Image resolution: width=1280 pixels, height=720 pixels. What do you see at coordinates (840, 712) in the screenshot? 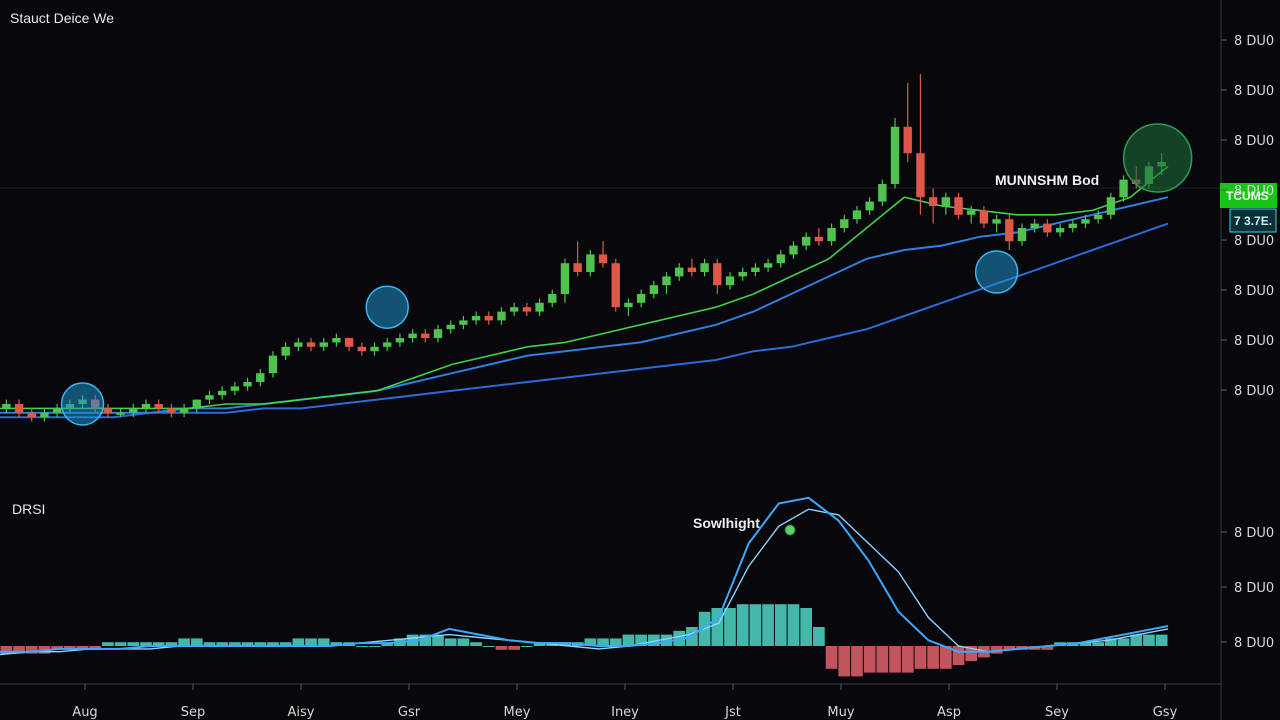
I see `x-tick-label: Muy` at bounding box center [840, 712].